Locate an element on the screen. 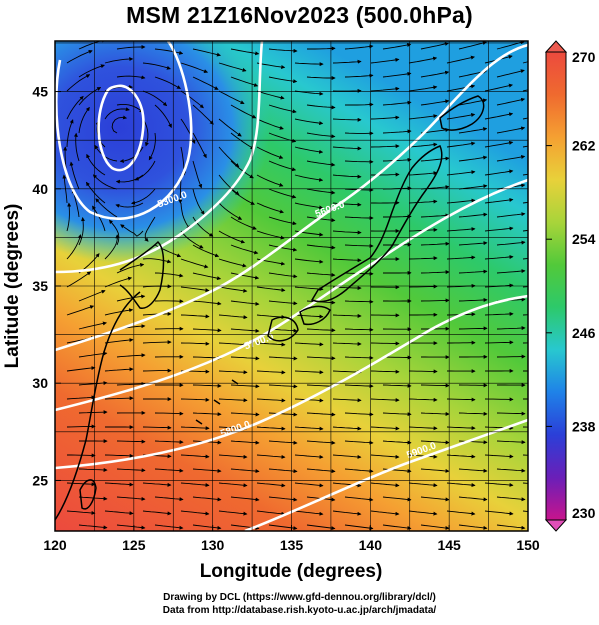  x-axis-ticks: 120 125 130 135 140 145 150 is located at coordinates (291, 539).